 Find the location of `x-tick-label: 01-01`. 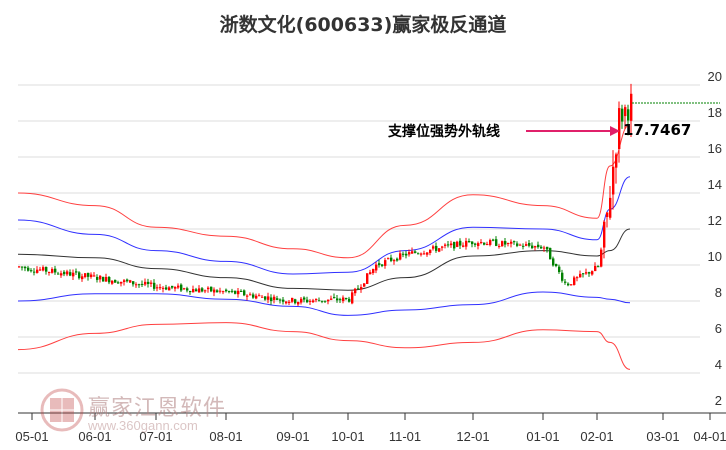

x-tick-label: 01-01 is located at coordinates (542, 436).